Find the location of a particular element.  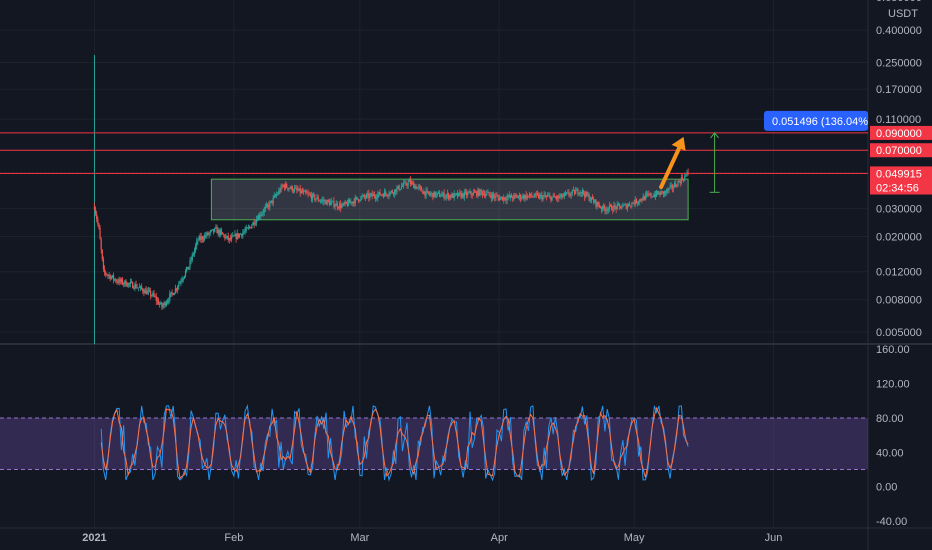

projection-arrow-shaft is located at coordinates (671, 166).